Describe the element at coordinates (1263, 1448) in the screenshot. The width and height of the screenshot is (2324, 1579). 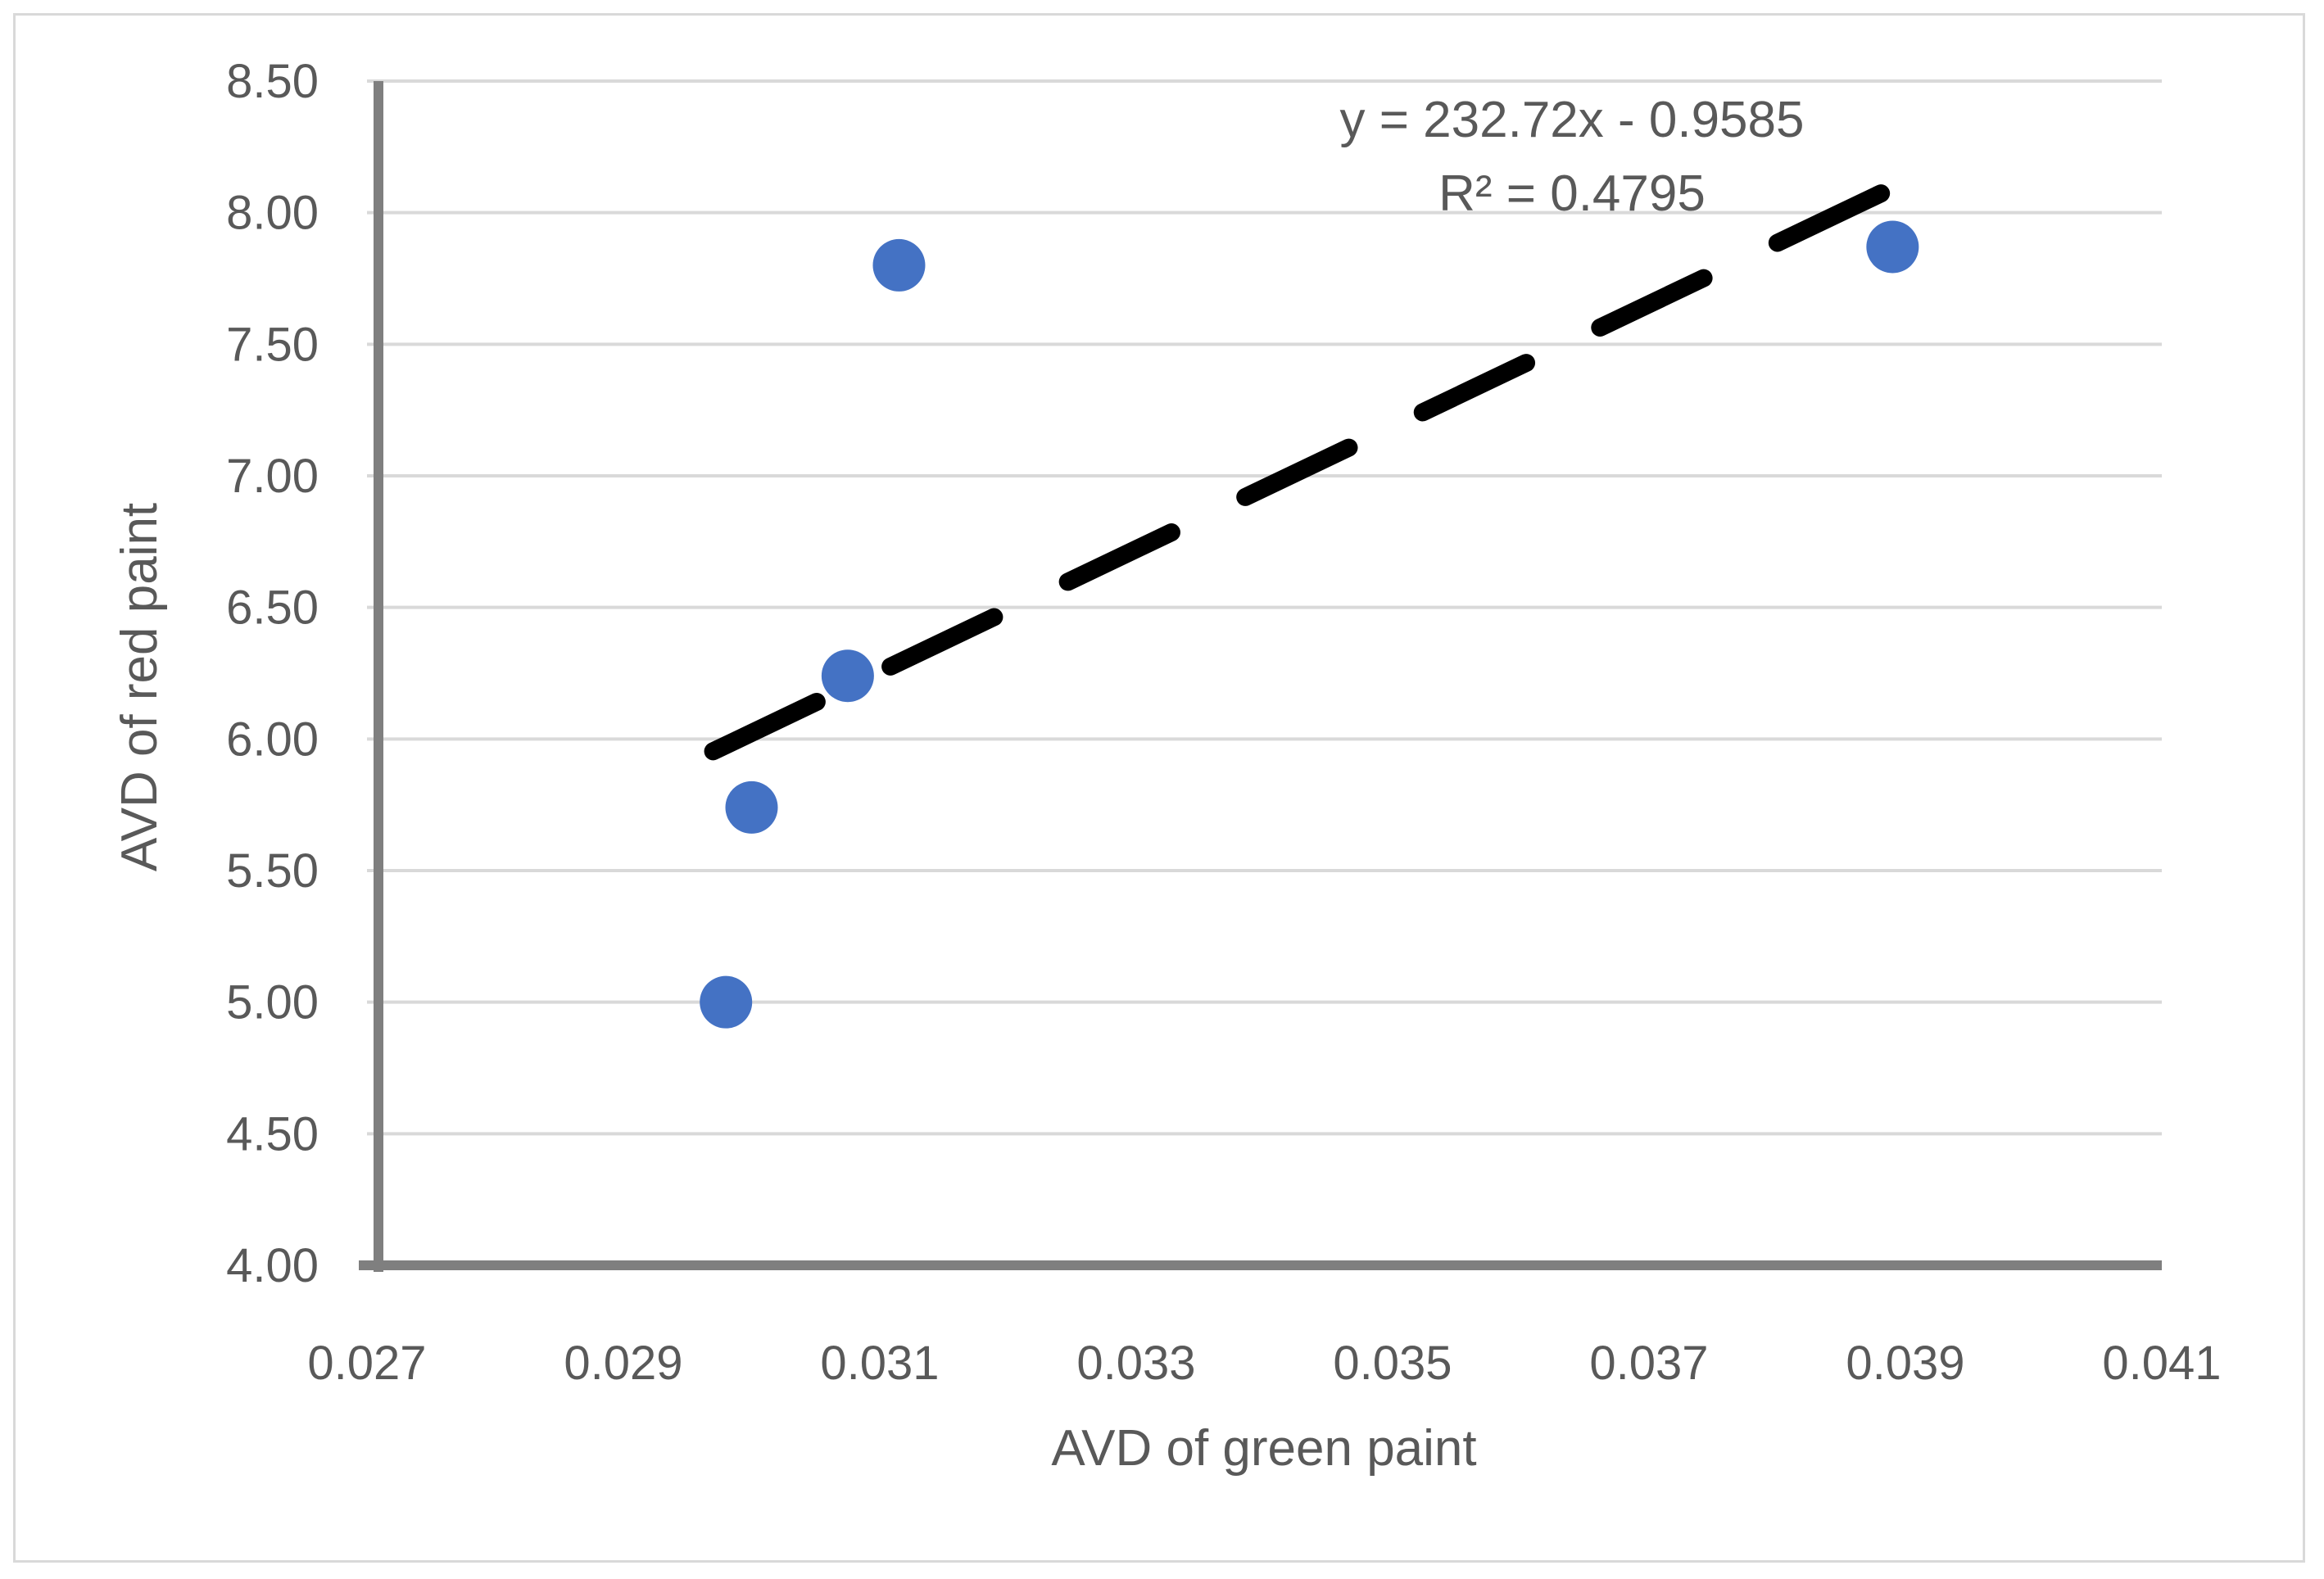
I see `x-axis-title: AVD of green paint` at that location.